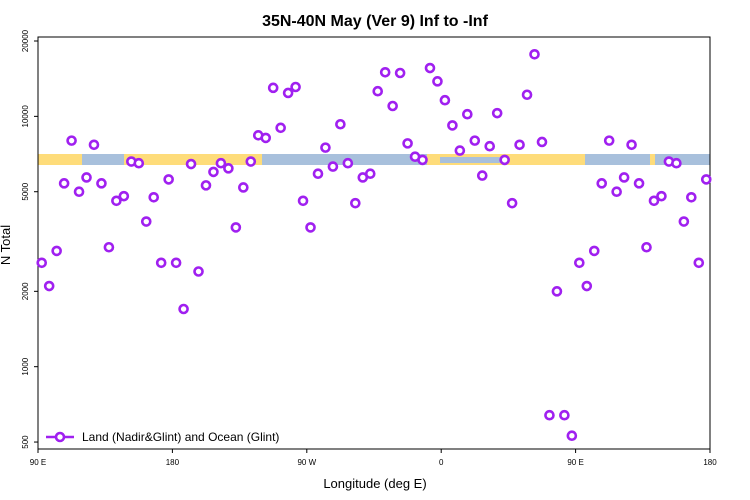 The height and width of the screenshot is (500, 750). I want to click on y-tick-label: 20000, so click(25, 40).